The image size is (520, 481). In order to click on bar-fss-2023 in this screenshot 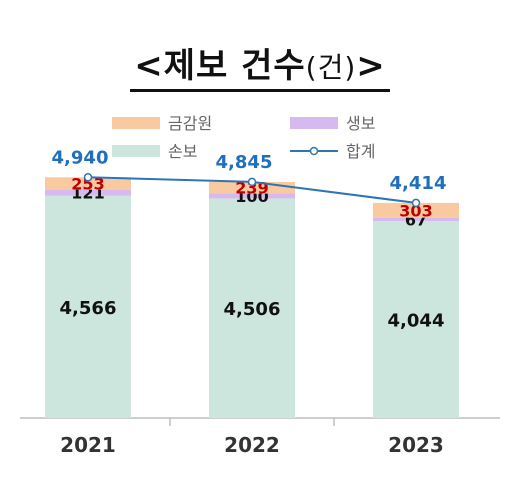, I will do `click(416, 210)`.